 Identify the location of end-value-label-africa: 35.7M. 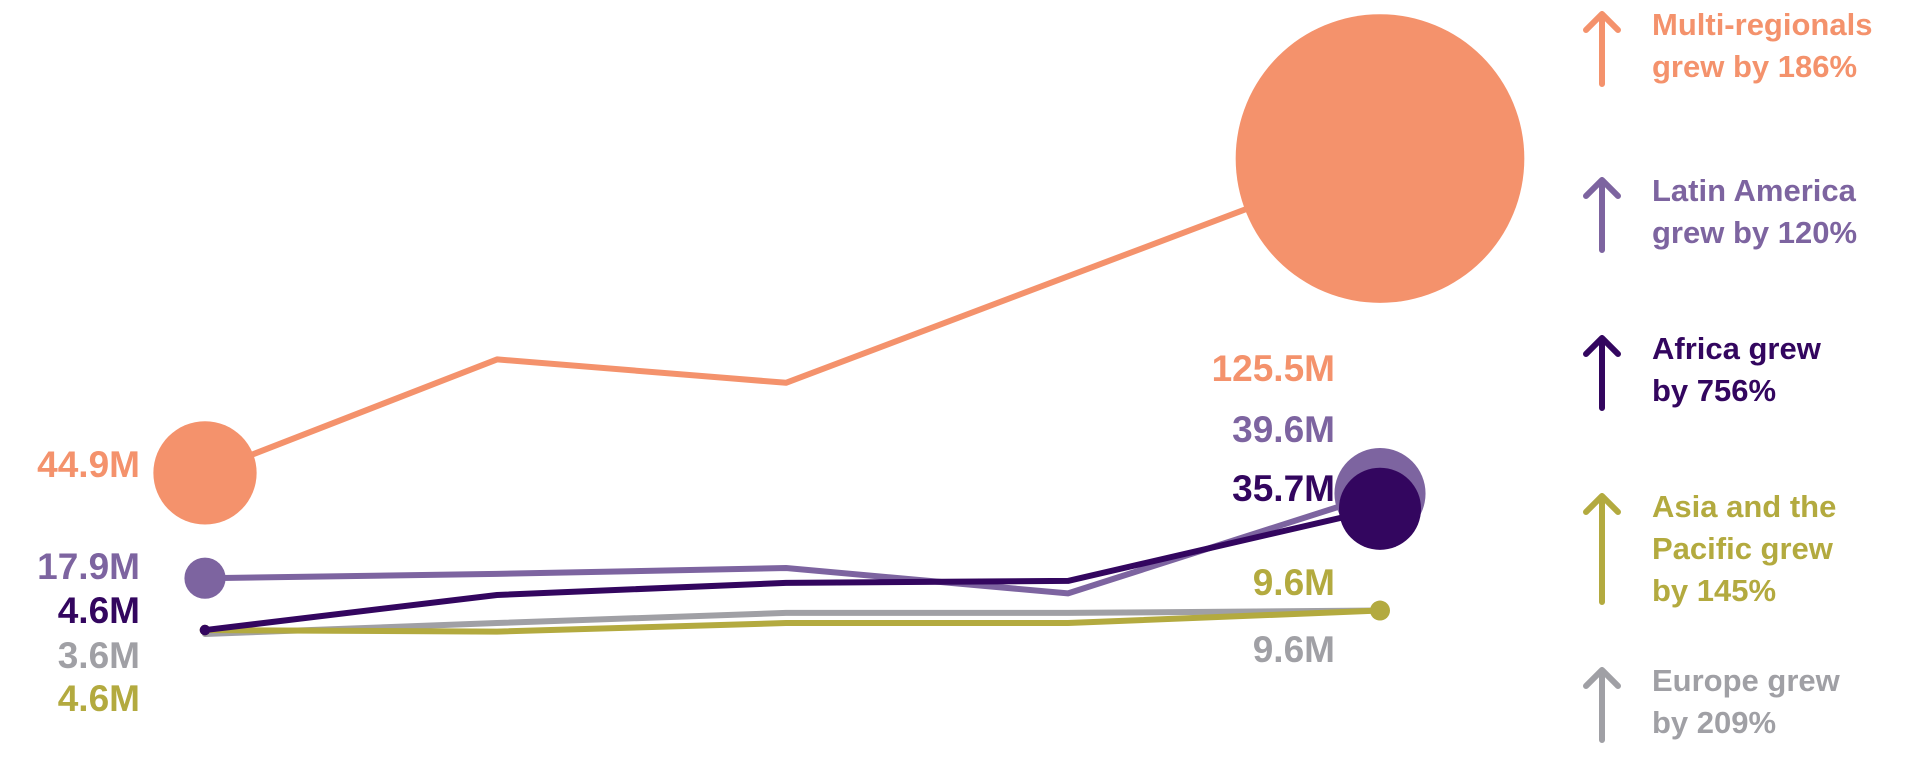
(1283, 488).